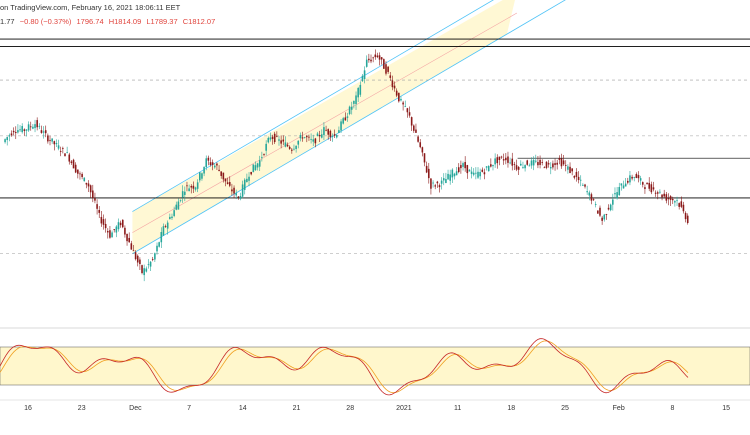 The image size is (750, 435). I want to click on oscillator-d-line, so click(344, 367).